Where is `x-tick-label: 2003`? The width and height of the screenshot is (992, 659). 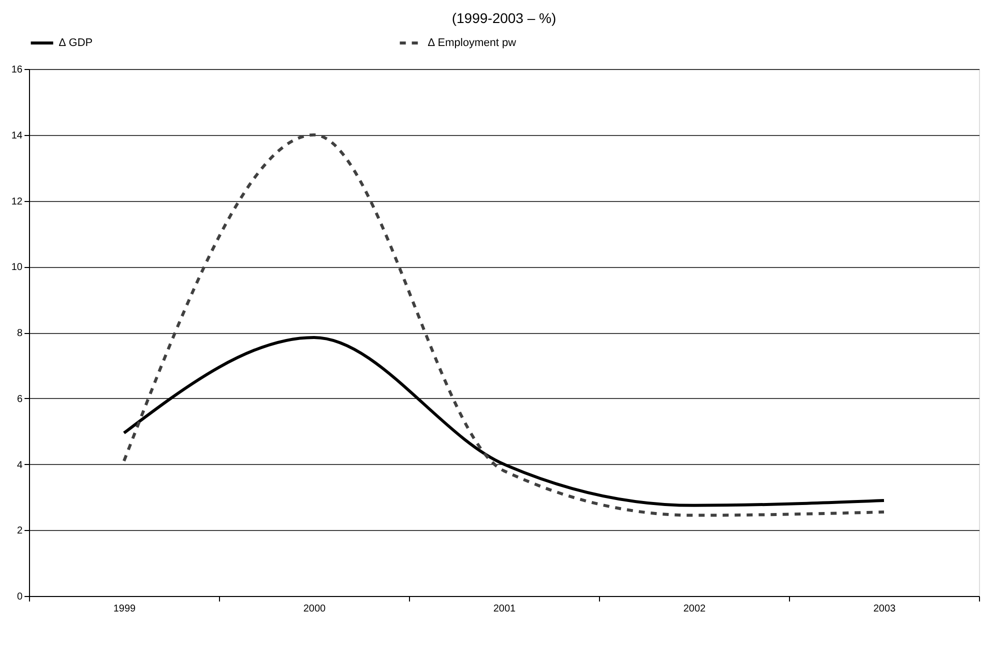
x-tick-label: 2003 is located at coordinates (884, 609).